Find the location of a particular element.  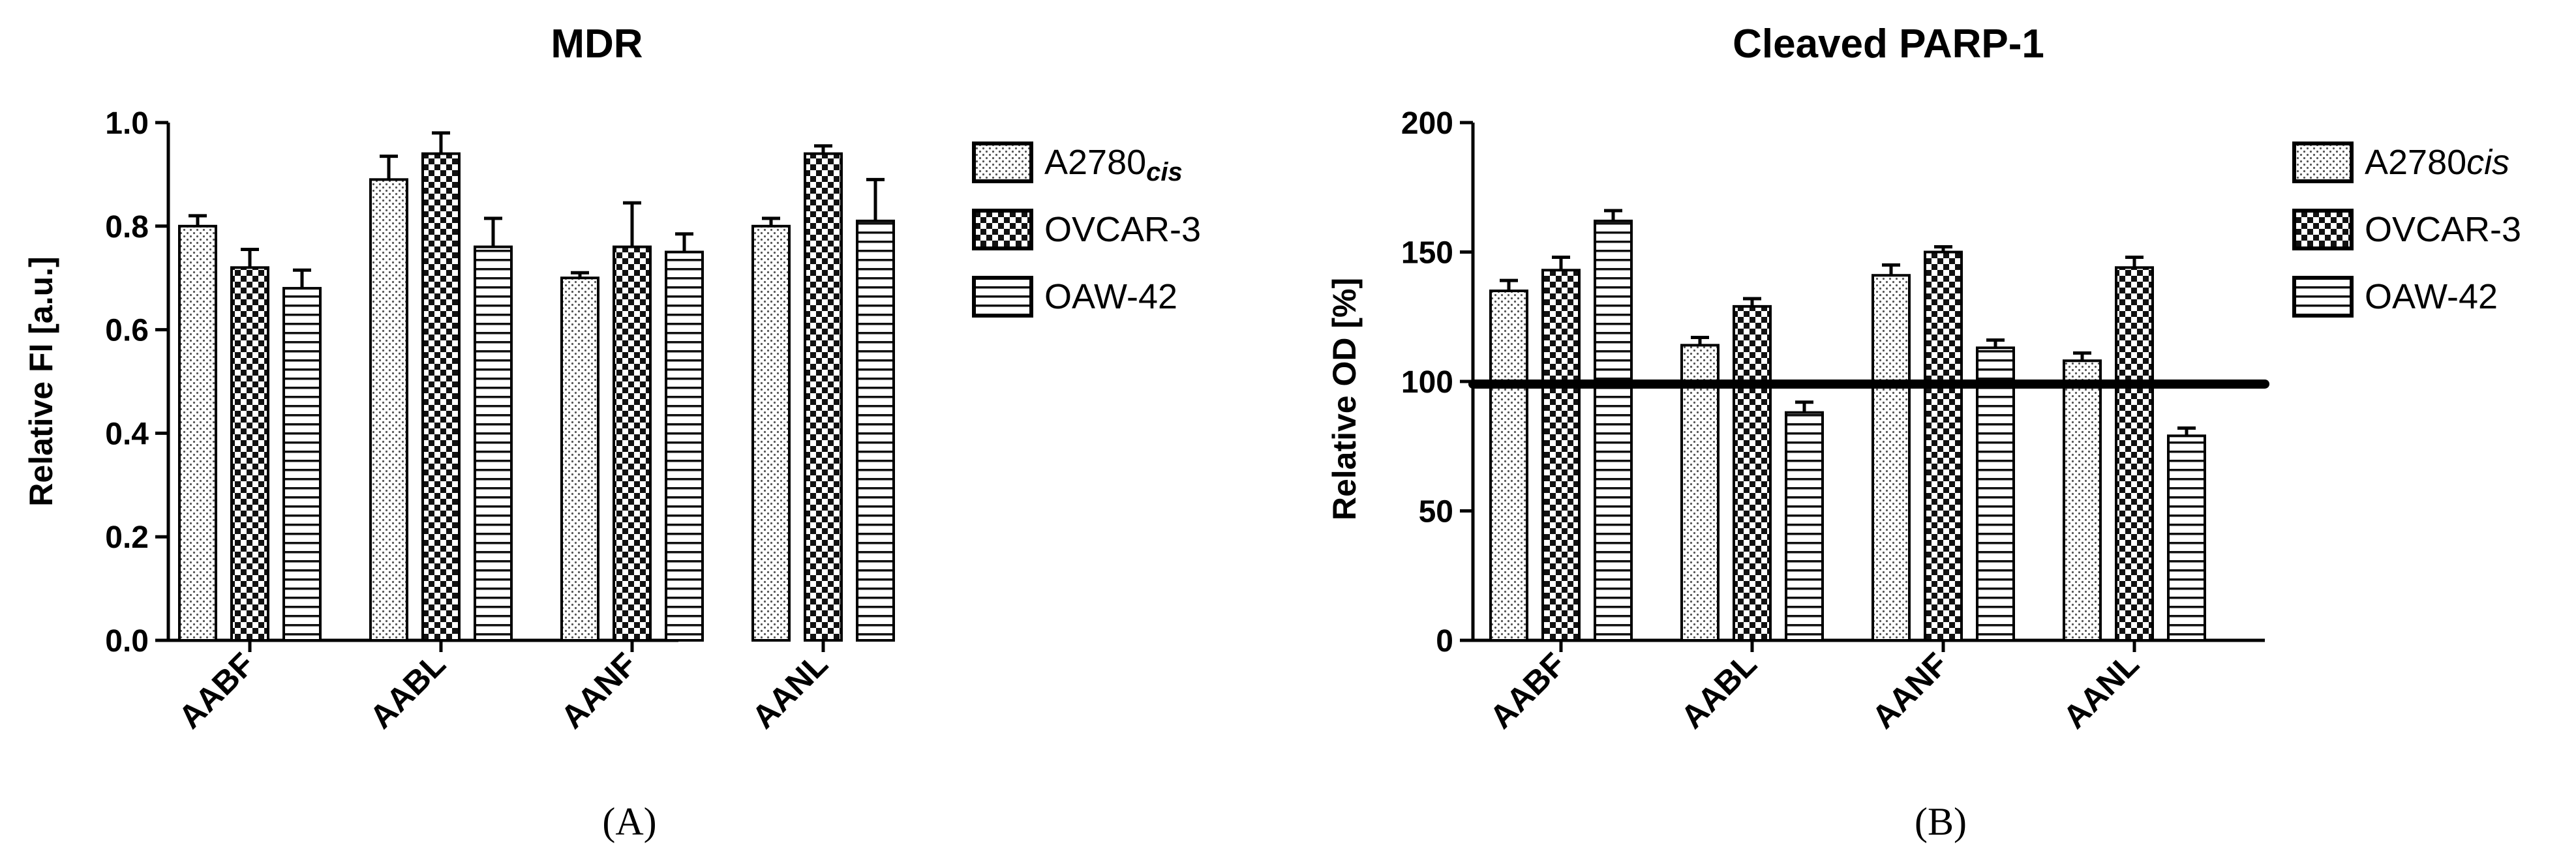

y-tick-label: 1.0 is located at coordinates (127, 124).